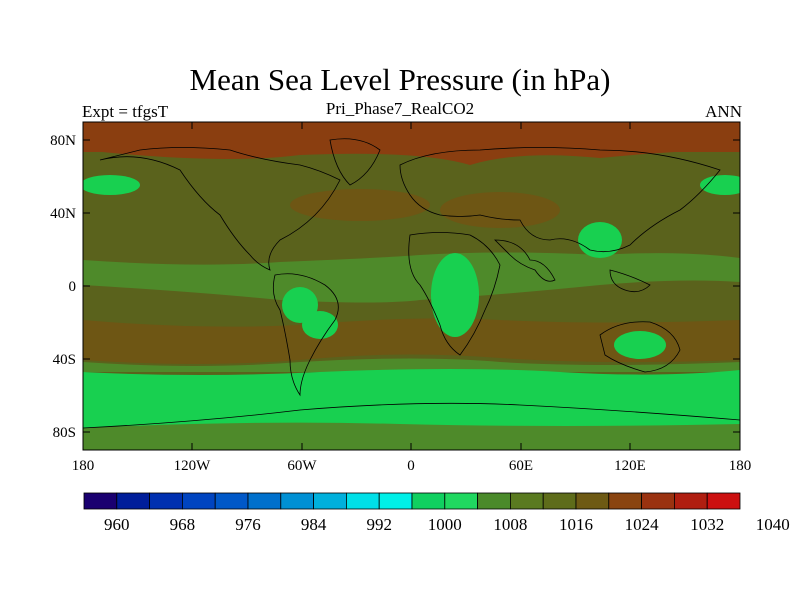  What do you see at coordinates (300, 305) in the screenshot?
I see `pressure-cell-amazon-low` at bounding box center [300, 305].